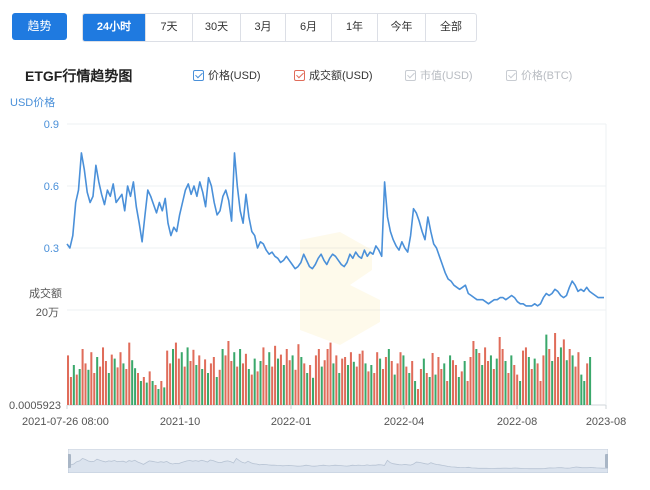  Describe the element at coordinates (547, 76) in the screenshot. I see `legend-label: 价格(BTC)` at that location.